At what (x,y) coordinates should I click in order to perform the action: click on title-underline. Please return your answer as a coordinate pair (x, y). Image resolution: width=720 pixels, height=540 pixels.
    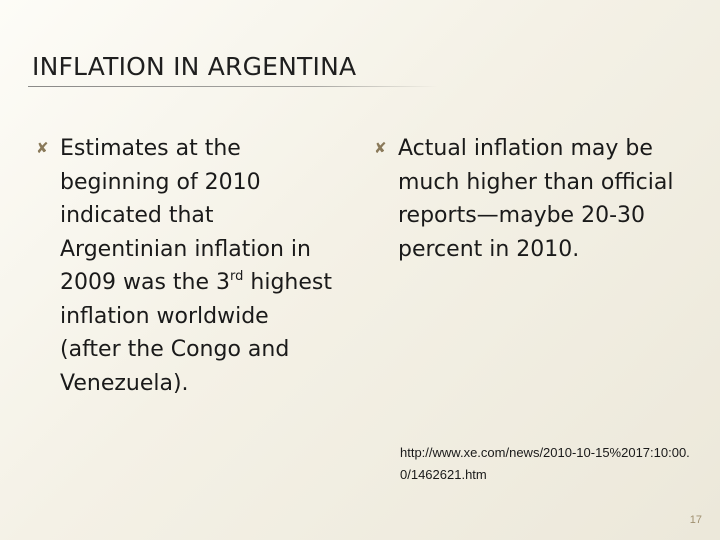
    Looking at the image, I should click on (233, 86).